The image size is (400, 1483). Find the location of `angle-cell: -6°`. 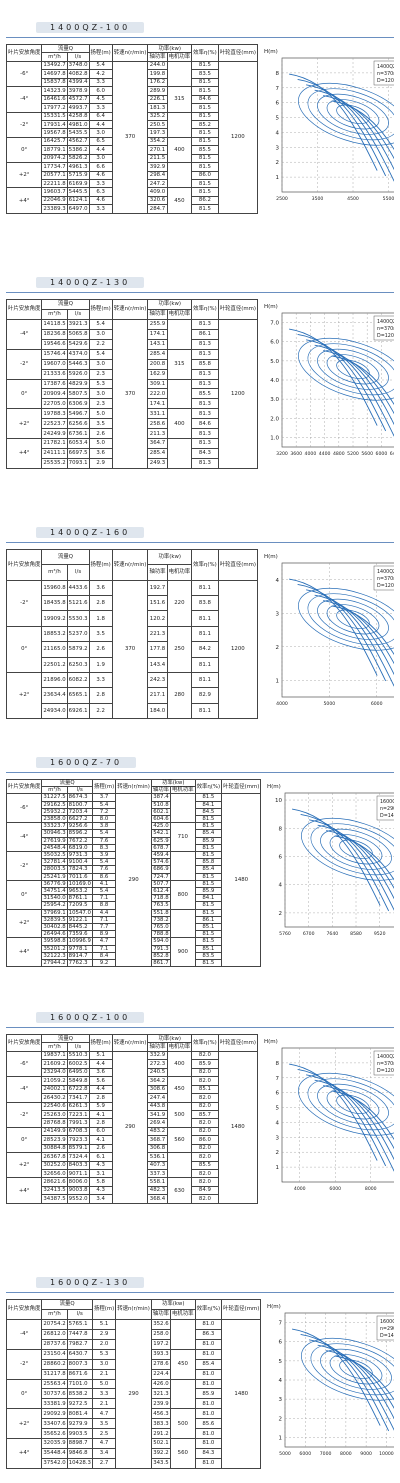

angle-cell: -6° is located at coordinates (24, 1064).